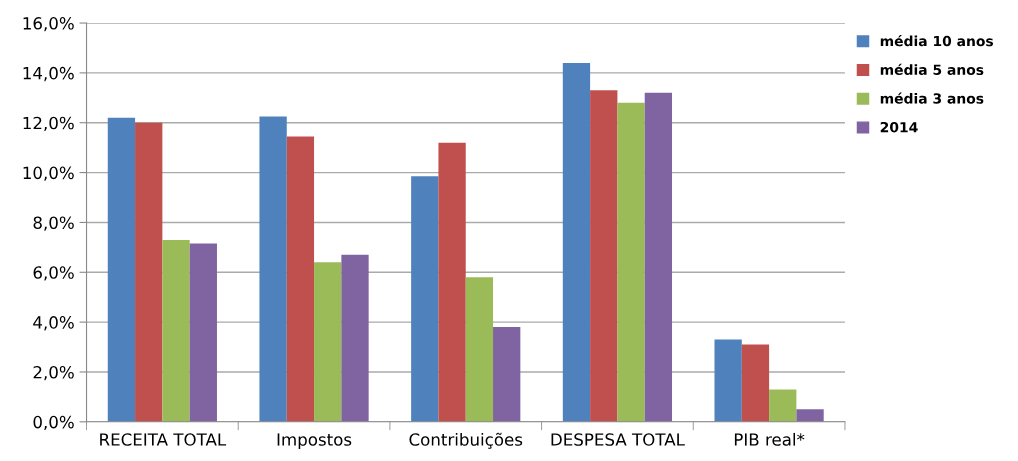 The width and height of the screenshot is (1018, 461). What do you see at coordinates (937, 40) in the screenshot?
I see `legend-label: média 10 anos` at bounding box center [937, 40].